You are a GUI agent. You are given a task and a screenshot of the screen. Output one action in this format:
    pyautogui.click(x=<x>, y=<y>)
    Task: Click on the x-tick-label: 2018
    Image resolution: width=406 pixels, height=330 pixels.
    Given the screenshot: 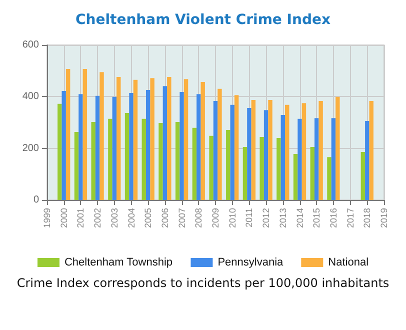 What is the action you would take?
    pyautogui.click(x=367, y=218)
    